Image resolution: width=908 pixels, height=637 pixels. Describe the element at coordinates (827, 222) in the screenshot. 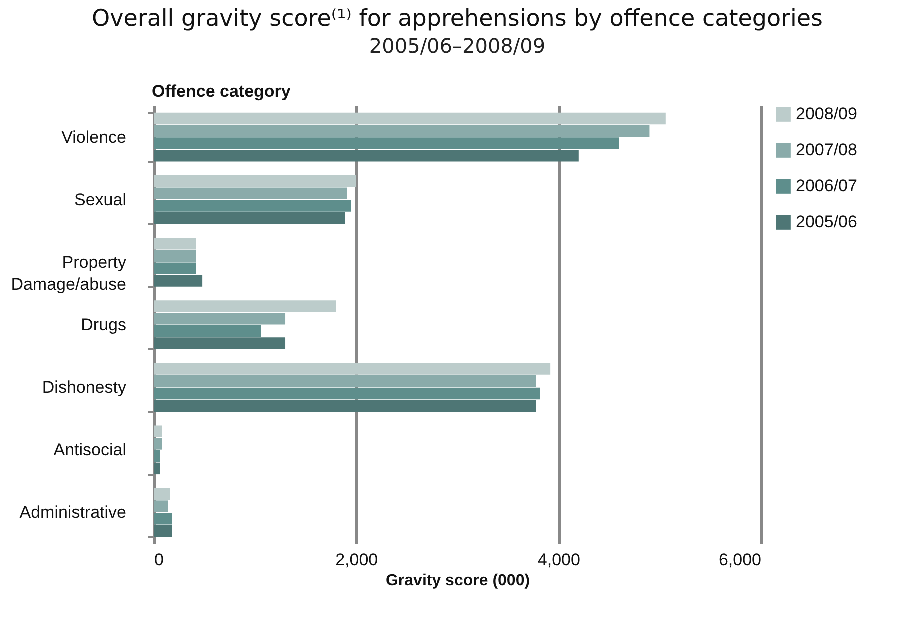

I see `legend-label: 2005/06` at that location.